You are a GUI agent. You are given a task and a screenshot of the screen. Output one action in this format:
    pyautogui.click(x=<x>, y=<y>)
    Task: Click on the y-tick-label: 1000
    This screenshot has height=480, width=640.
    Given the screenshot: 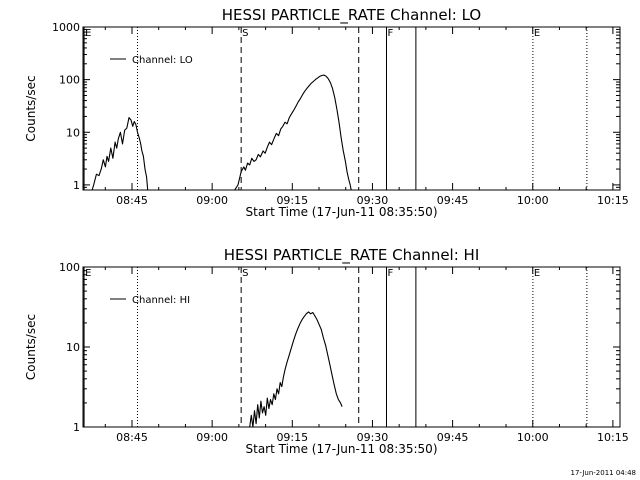 What is the action you would take?
    pyautogui.click(x=66, y=27)
    